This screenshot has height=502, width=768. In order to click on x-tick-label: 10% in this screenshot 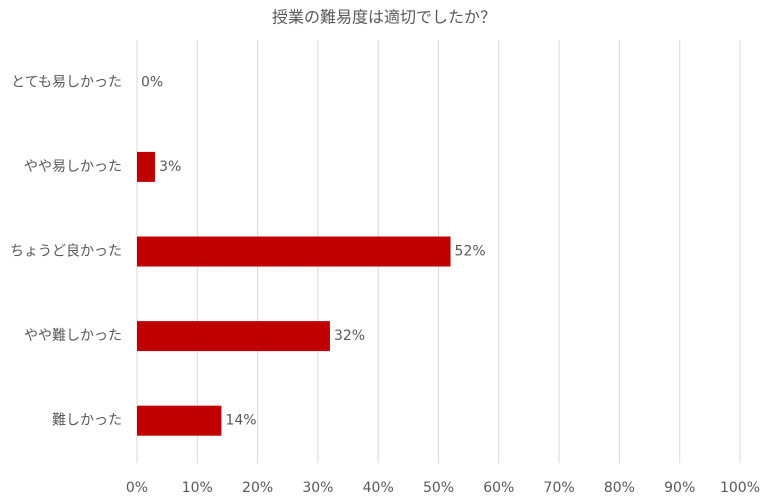, I will do `click(197, 488)`.